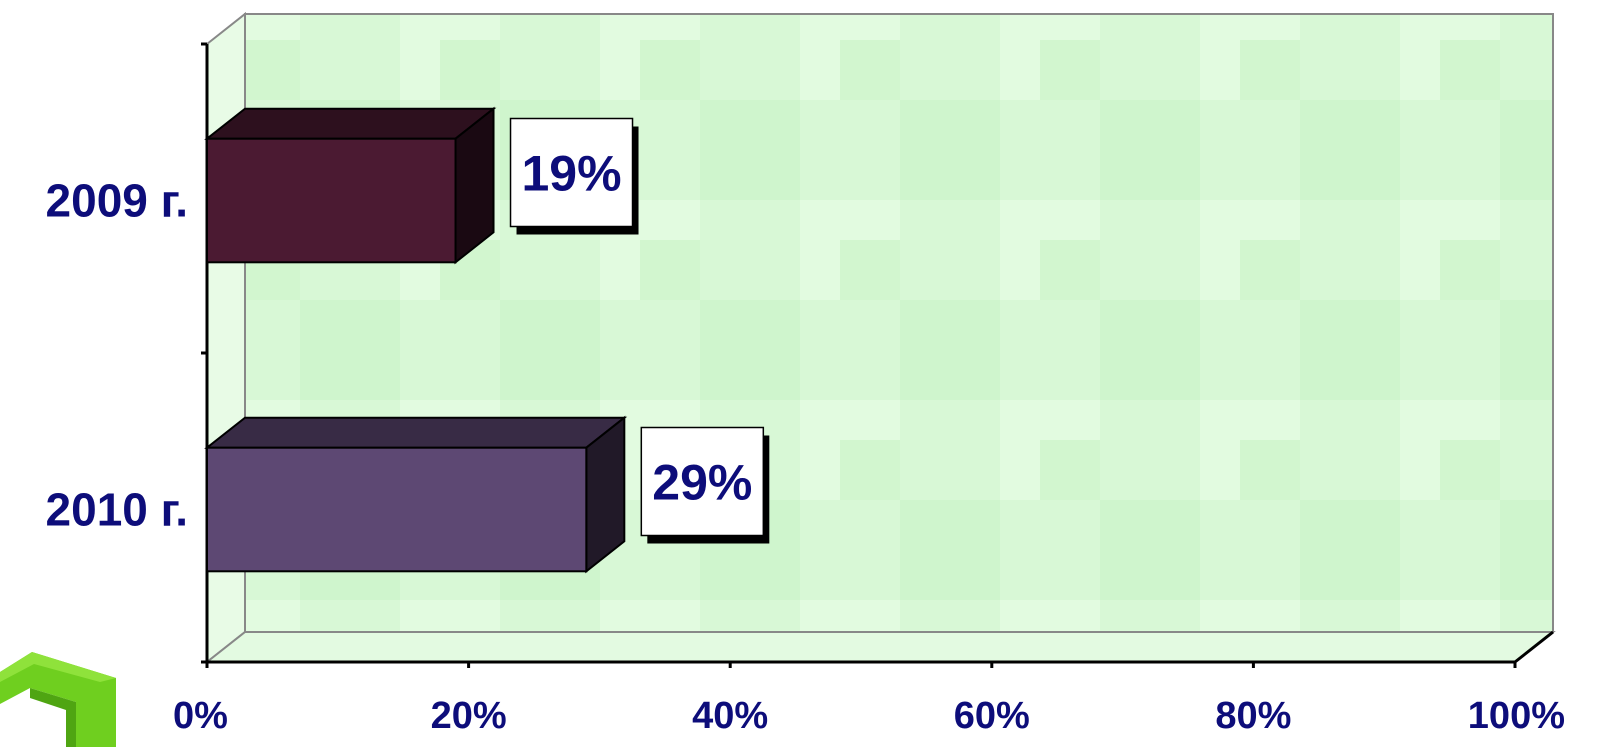 The width and height of the screenshot is (1607, 747). What do you see at coordinates (880, 647) in the screenshot?
I see `plot-floor` at bounding box center [880, 647].